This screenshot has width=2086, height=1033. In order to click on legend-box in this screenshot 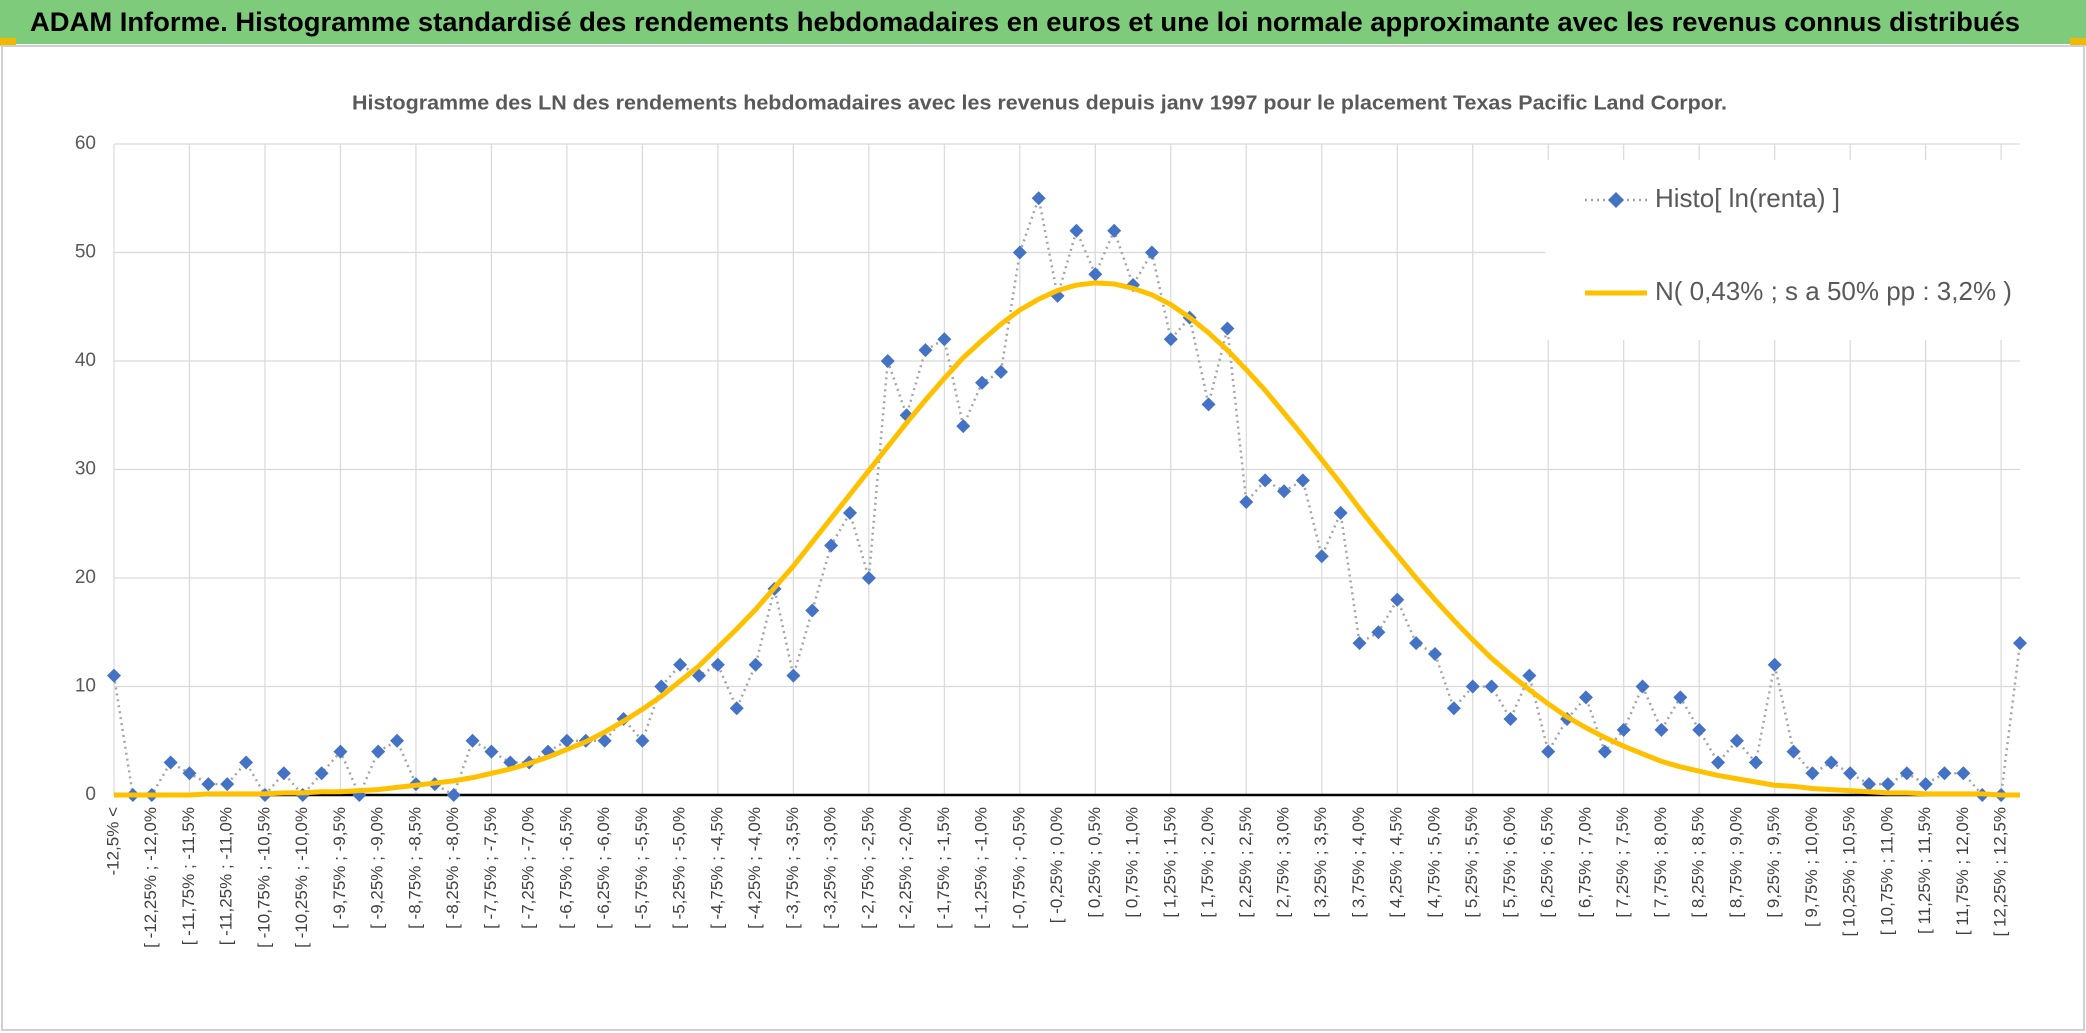, I will do `click(1784, 250)`.